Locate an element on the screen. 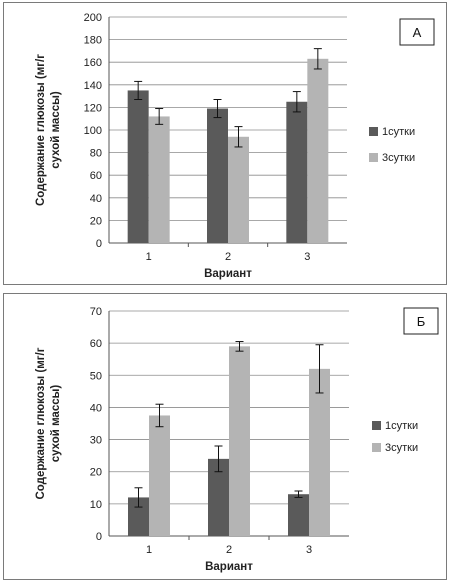 The image size is (450, 583). chart-a-panel-letter-box is located at coordinates (417, 32).